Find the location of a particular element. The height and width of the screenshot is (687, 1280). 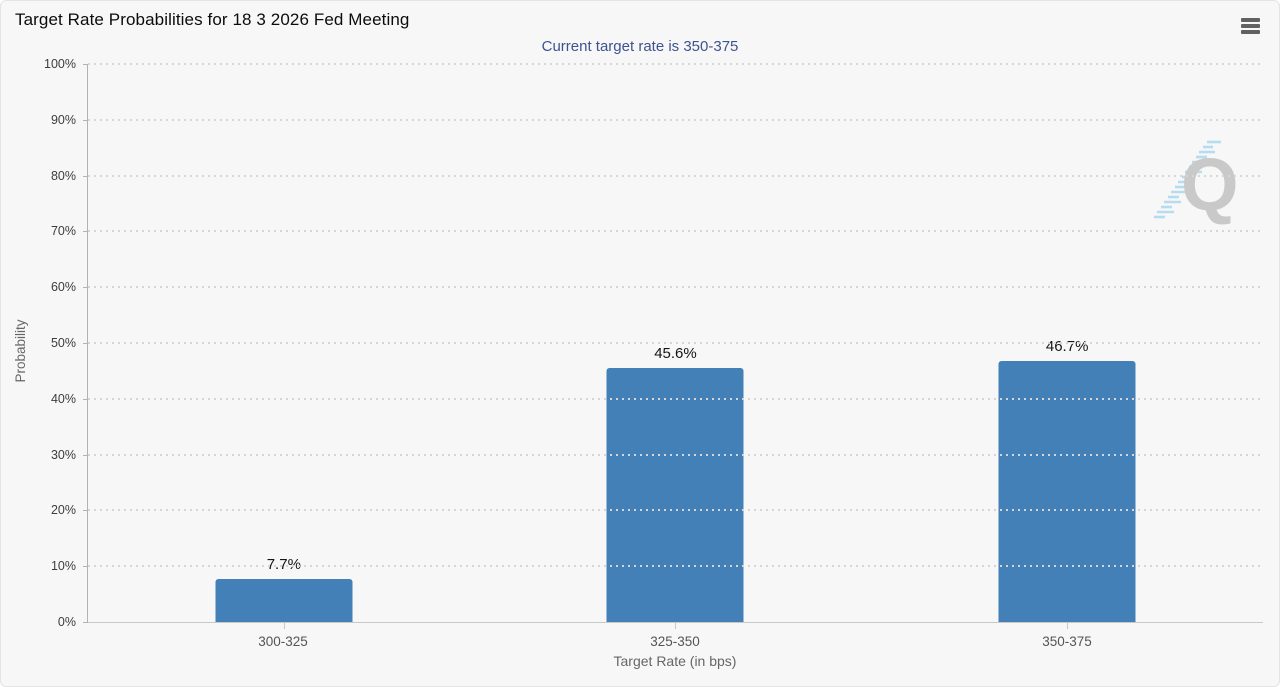

bar-value-label: 45.6% is located at coordinates (675, 353).